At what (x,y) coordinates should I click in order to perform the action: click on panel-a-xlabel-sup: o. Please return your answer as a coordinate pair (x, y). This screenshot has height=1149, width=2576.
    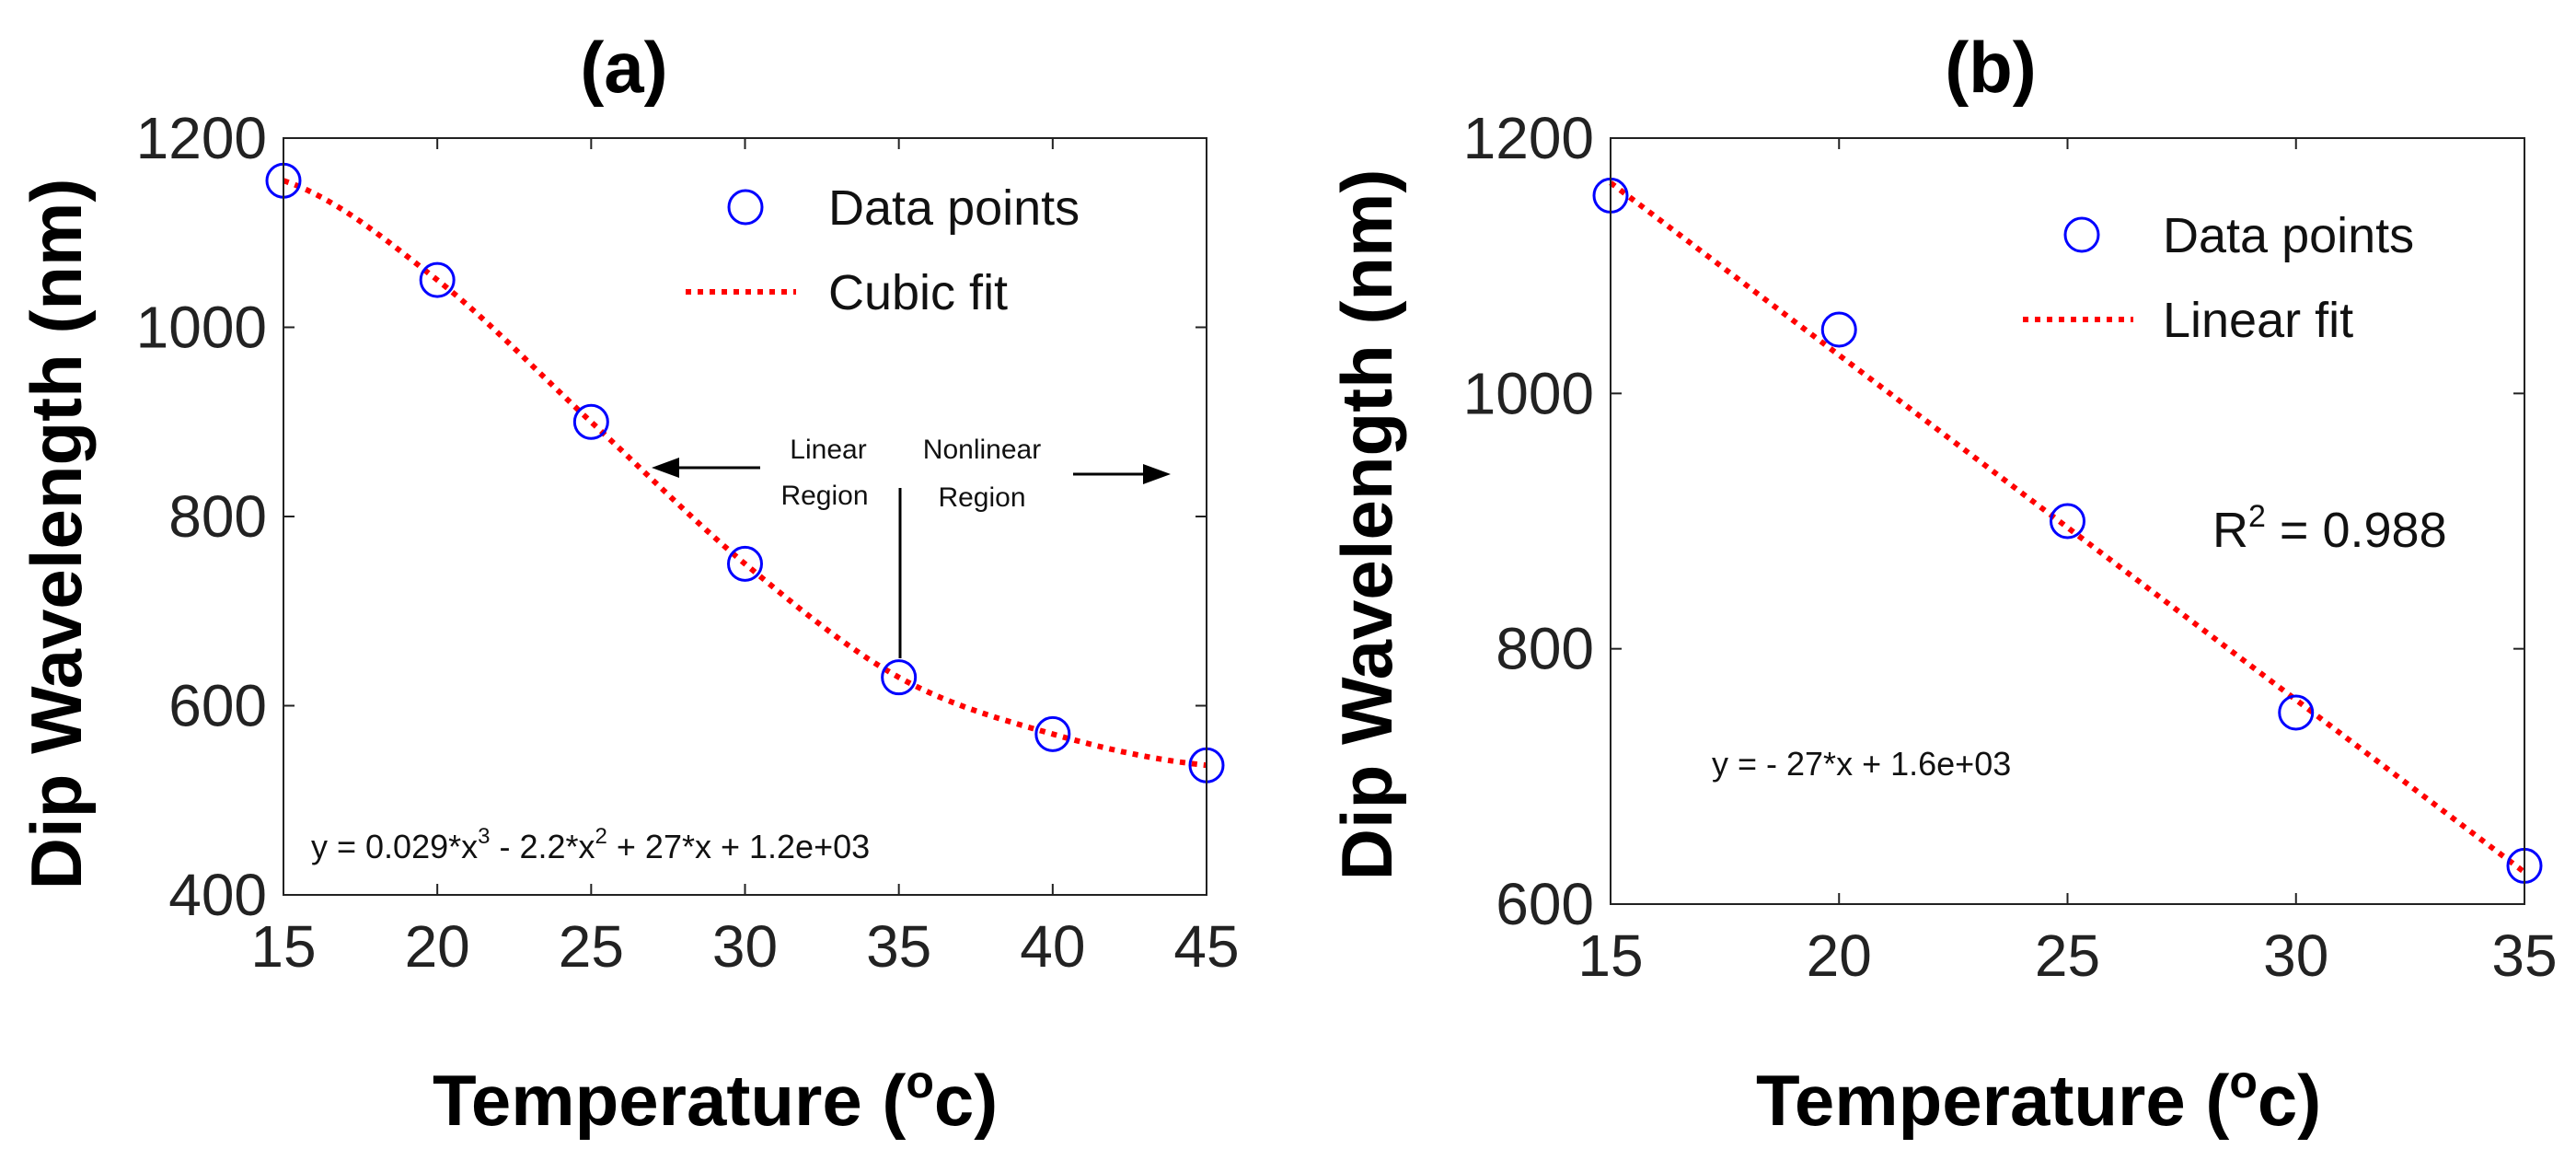
    Looking at the image, I should click on (920, 1082).